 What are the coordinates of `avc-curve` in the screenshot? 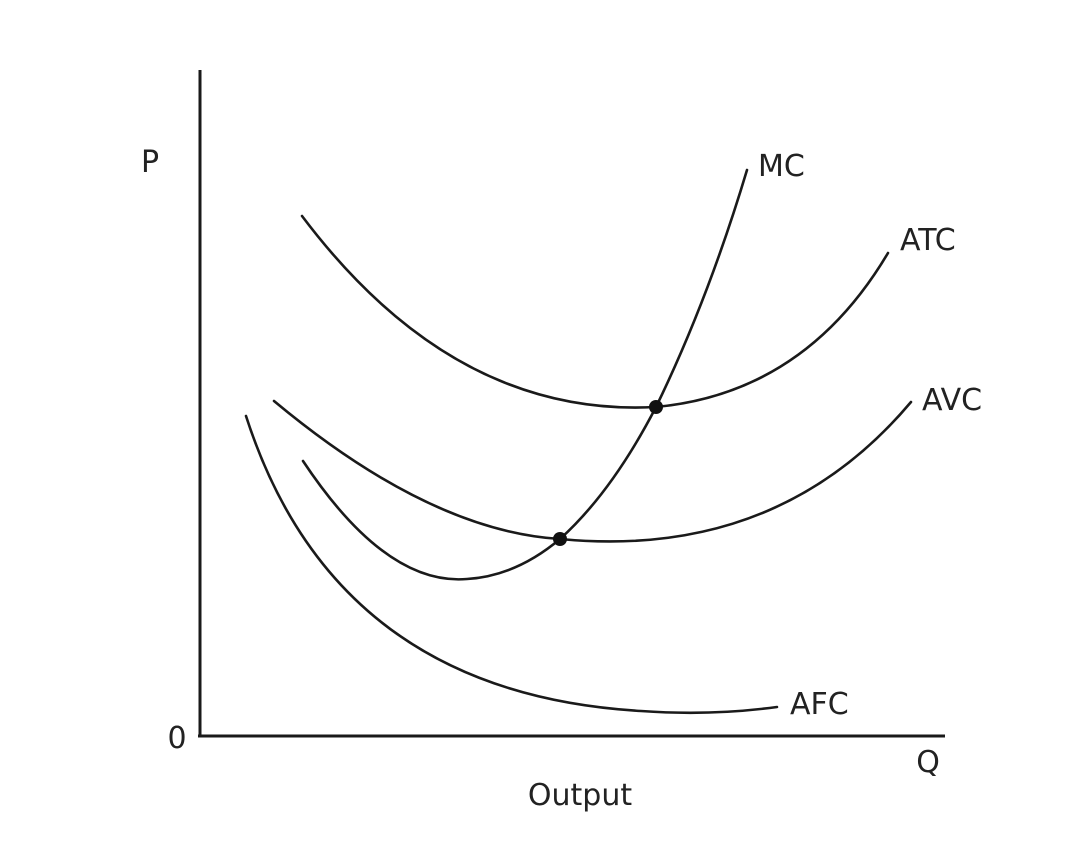 It's located at (592, 471).